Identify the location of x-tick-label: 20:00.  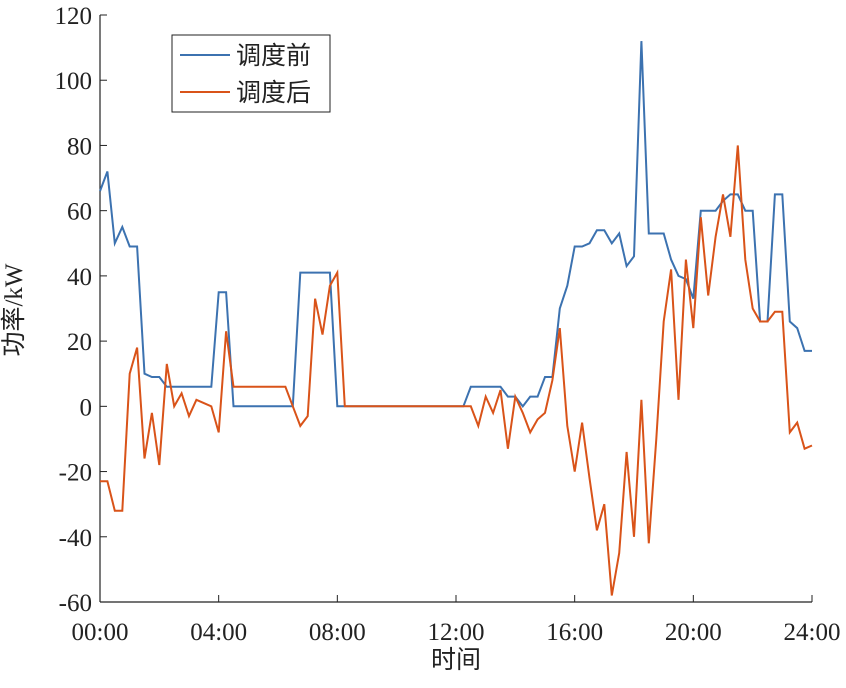
(693, 632).